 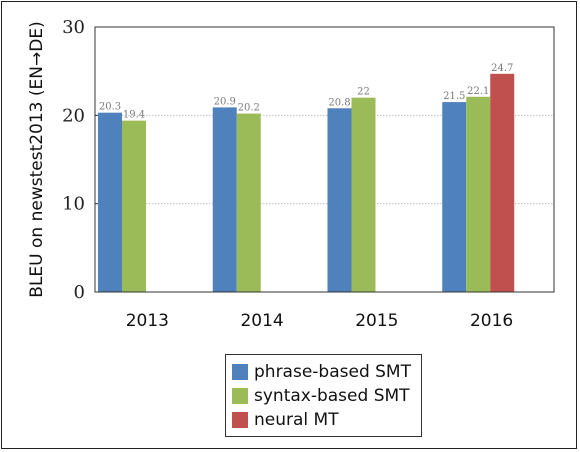 I want to click on x-tick-label: 2016, so click(x=491, y=321).